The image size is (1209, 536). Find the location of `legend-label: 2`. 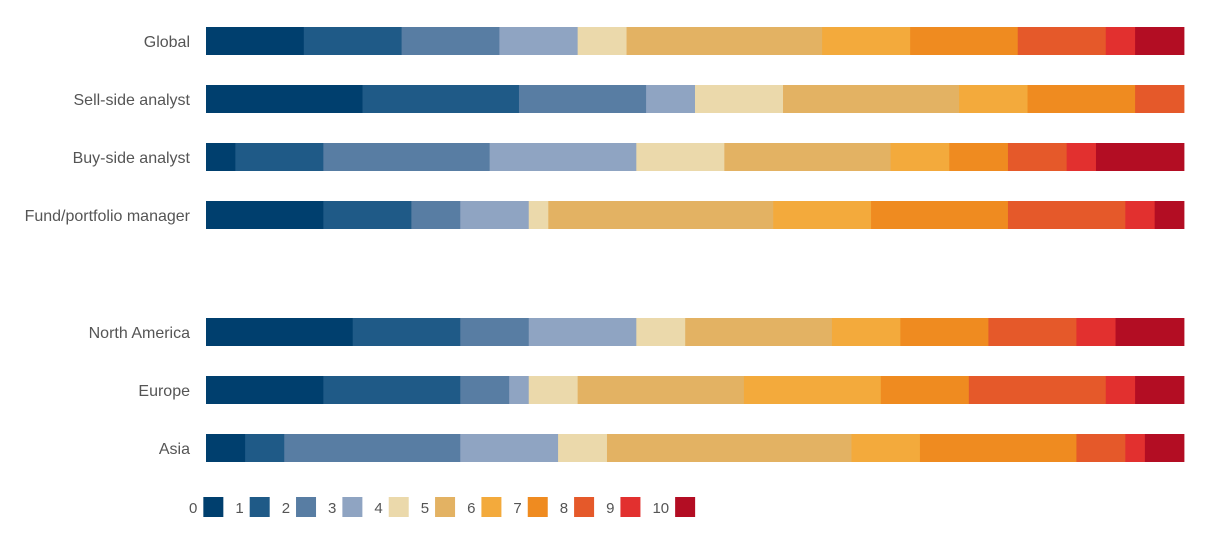

legend-label: 2 is located at coordinates (286, 508).